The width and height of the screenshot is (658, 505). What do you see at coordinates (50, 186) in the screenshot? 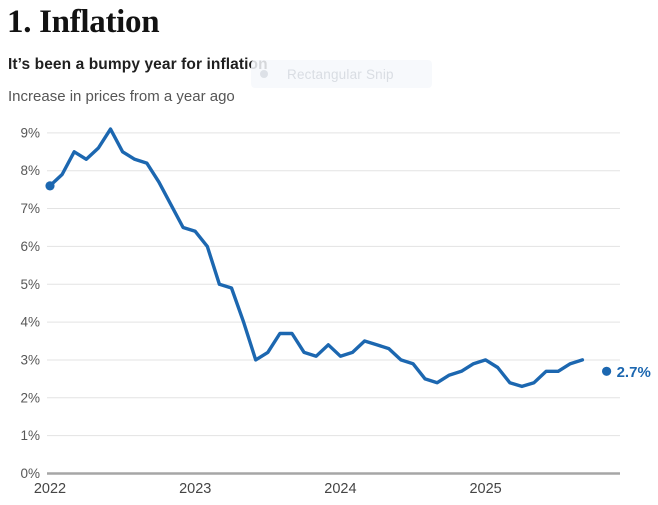
I see `series-start-dot` at bounding box center [50, 186].